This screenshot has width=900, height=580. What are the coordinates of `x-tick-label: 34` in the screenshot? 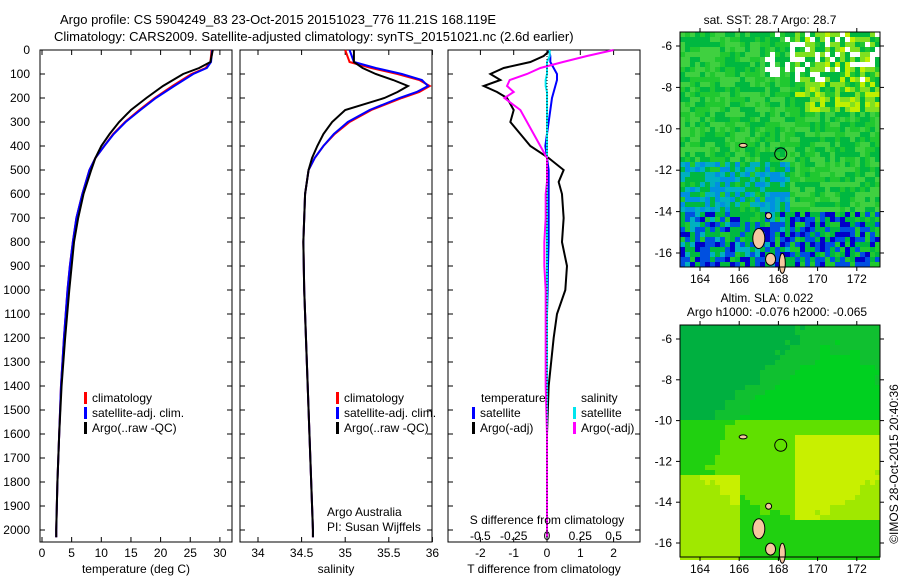 It's located at (258, 553).